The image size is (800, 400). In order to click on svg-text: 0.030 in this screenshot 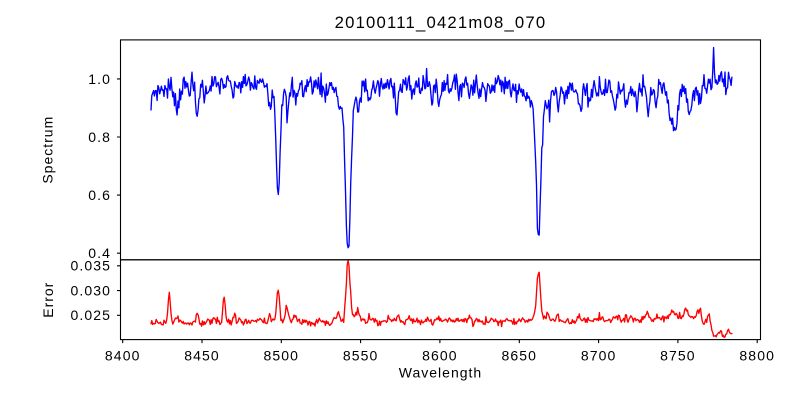, I will do `click(90, 290)`.